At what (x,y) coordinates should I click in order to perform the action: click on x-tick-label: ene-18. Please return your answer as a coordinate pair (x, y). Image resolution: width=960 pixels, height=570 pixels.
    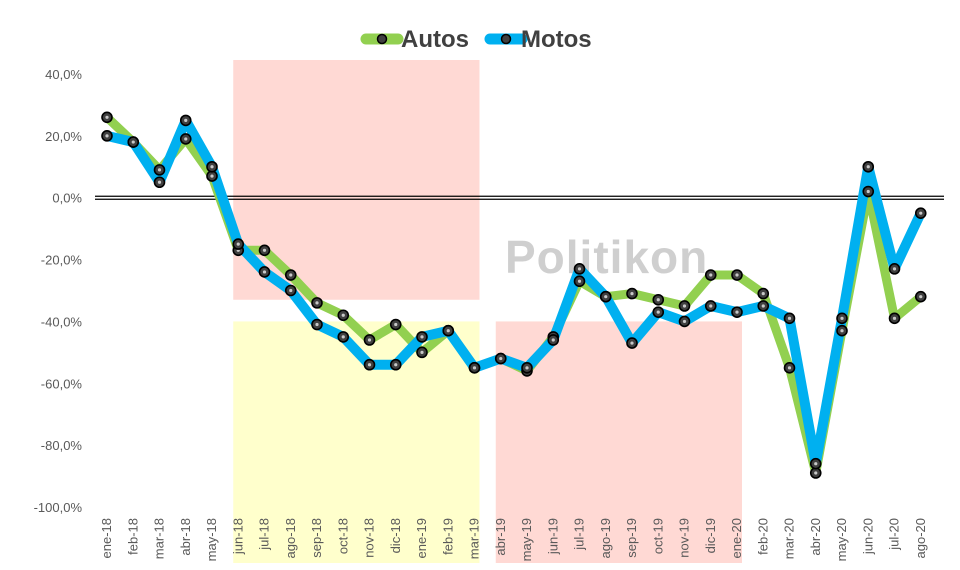
    Looking at the image, I should click on (106, 538).